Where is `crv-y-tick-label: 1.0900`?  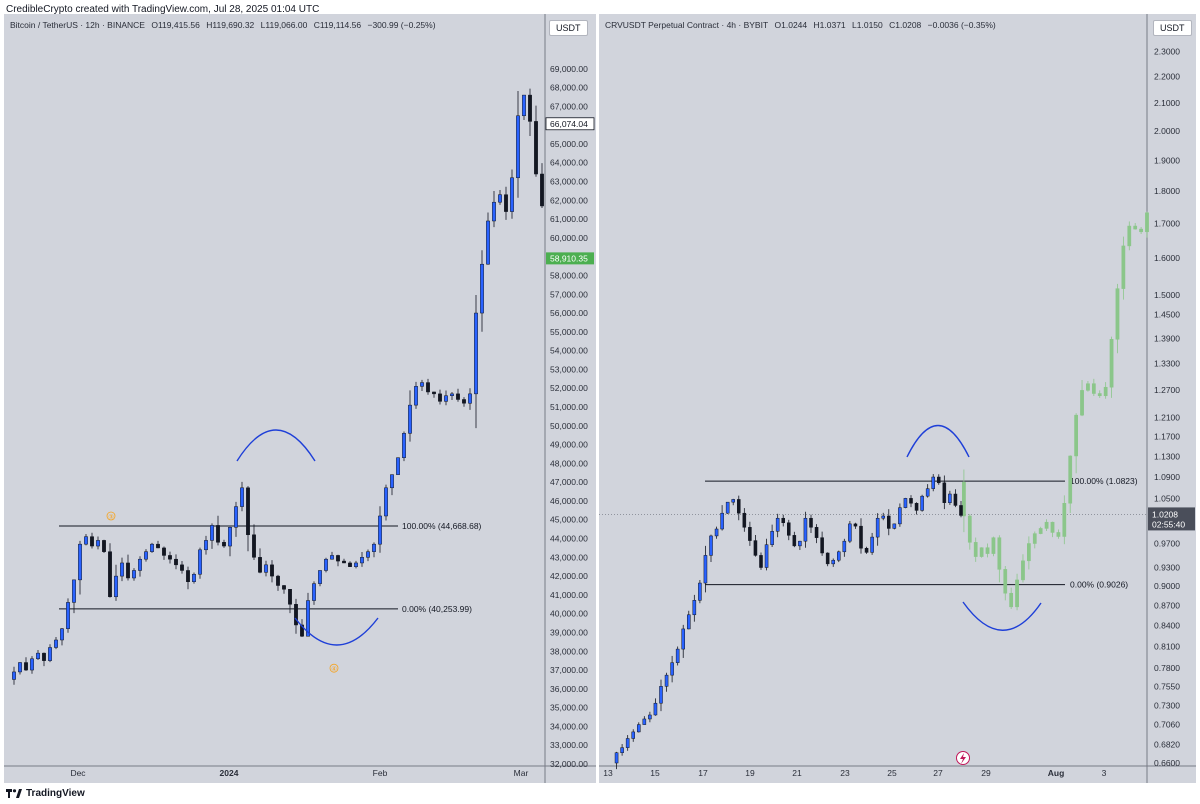 crv-y-tick-label: 1.0900 is located at coordinates (1167, 477).